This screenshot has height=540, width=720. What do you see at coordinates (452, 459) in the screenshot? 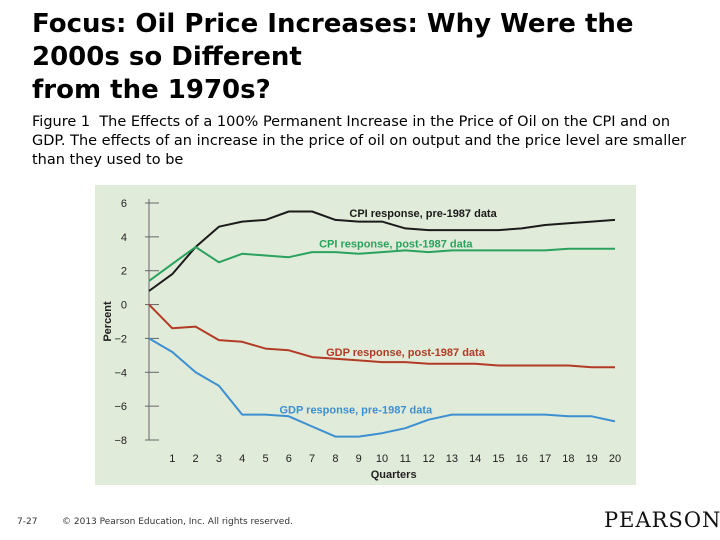
I see `x-tick-label: 13` at bounding box center [452, 459].